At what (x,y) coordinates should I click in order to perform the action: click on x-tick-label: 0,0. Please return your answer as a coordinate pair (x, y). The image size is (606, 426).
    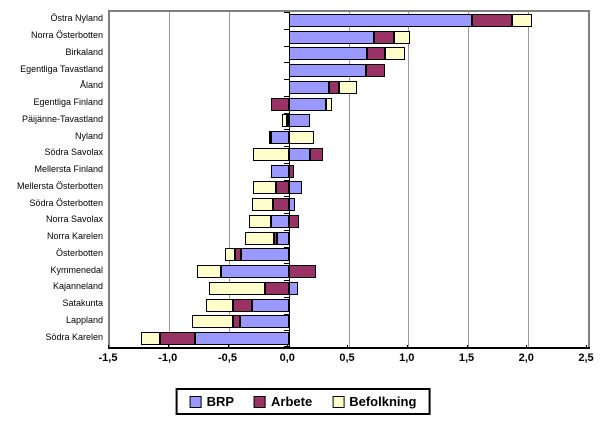
    Looking at the image, I should click on (287, 358).